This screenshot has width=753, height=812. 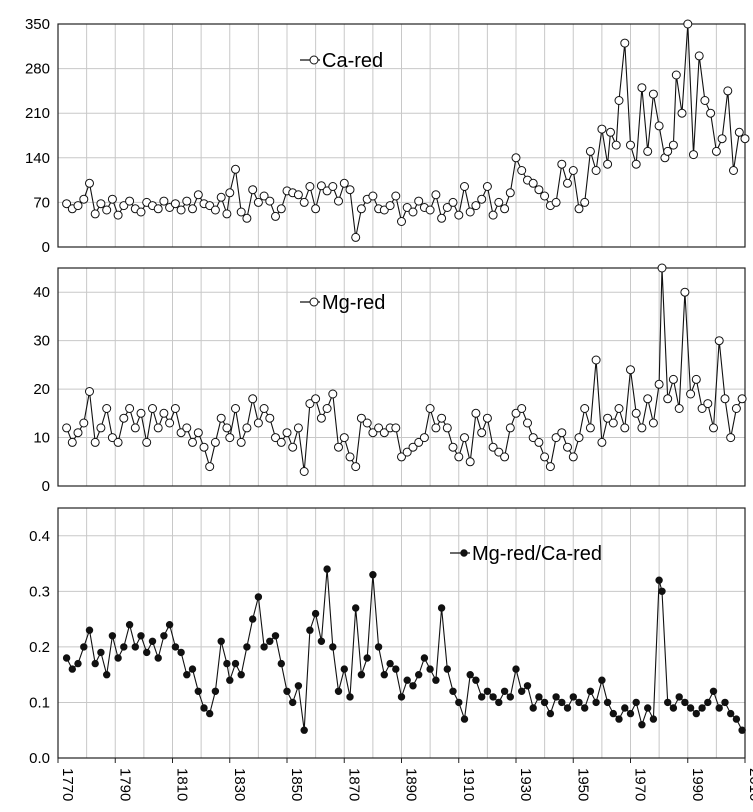 What do you see at coordinates (39, 536) in the screenshot?
I see `y-tick-label: 0.4` at bounding box center [39, 536].